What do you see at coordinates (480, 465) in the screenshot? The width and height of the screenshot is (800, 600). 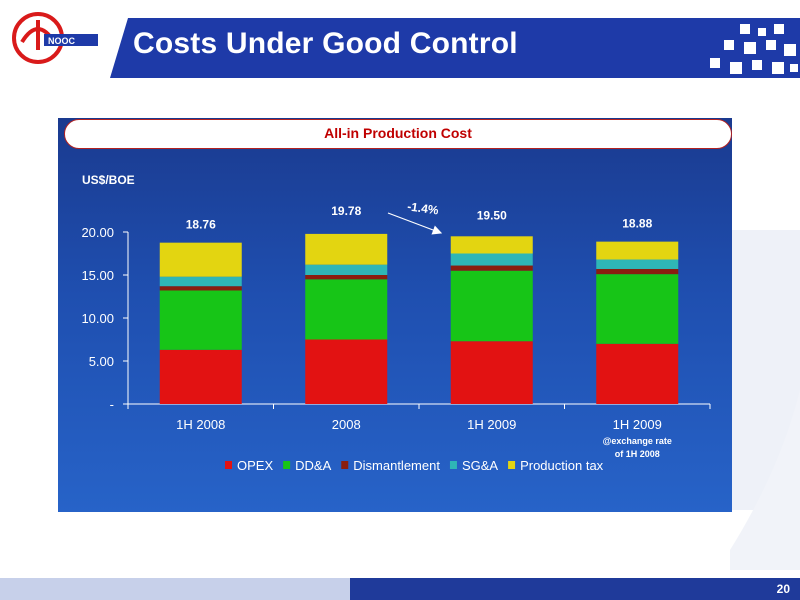 I see `legend-label: SG&A` at bounding box center [480, 465].